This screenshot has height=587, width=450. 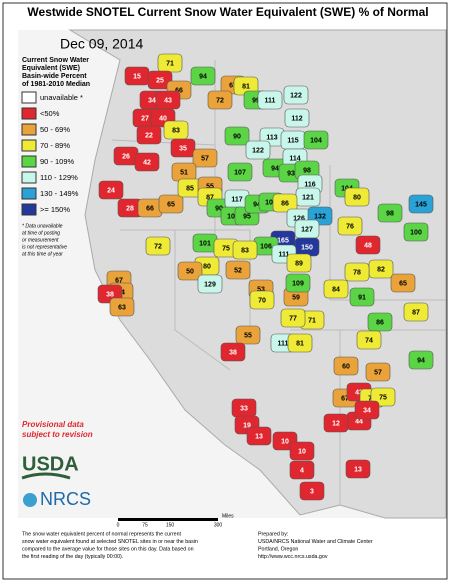 I want to click on basin-label: 165, so click(x=283, y=240).